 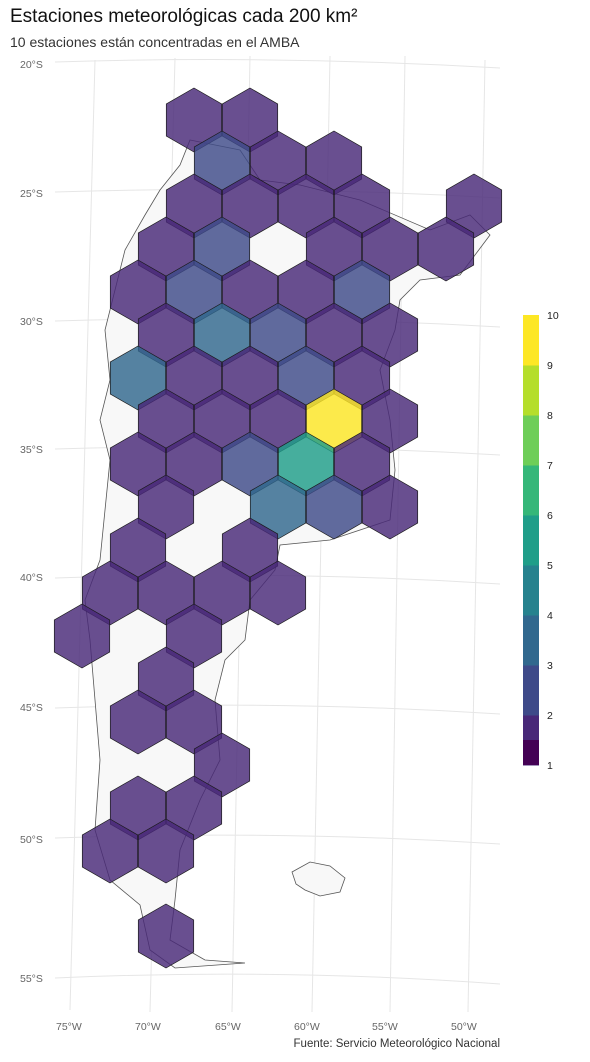 I want to click on legend-label: 3, so click(x=550, y=666).